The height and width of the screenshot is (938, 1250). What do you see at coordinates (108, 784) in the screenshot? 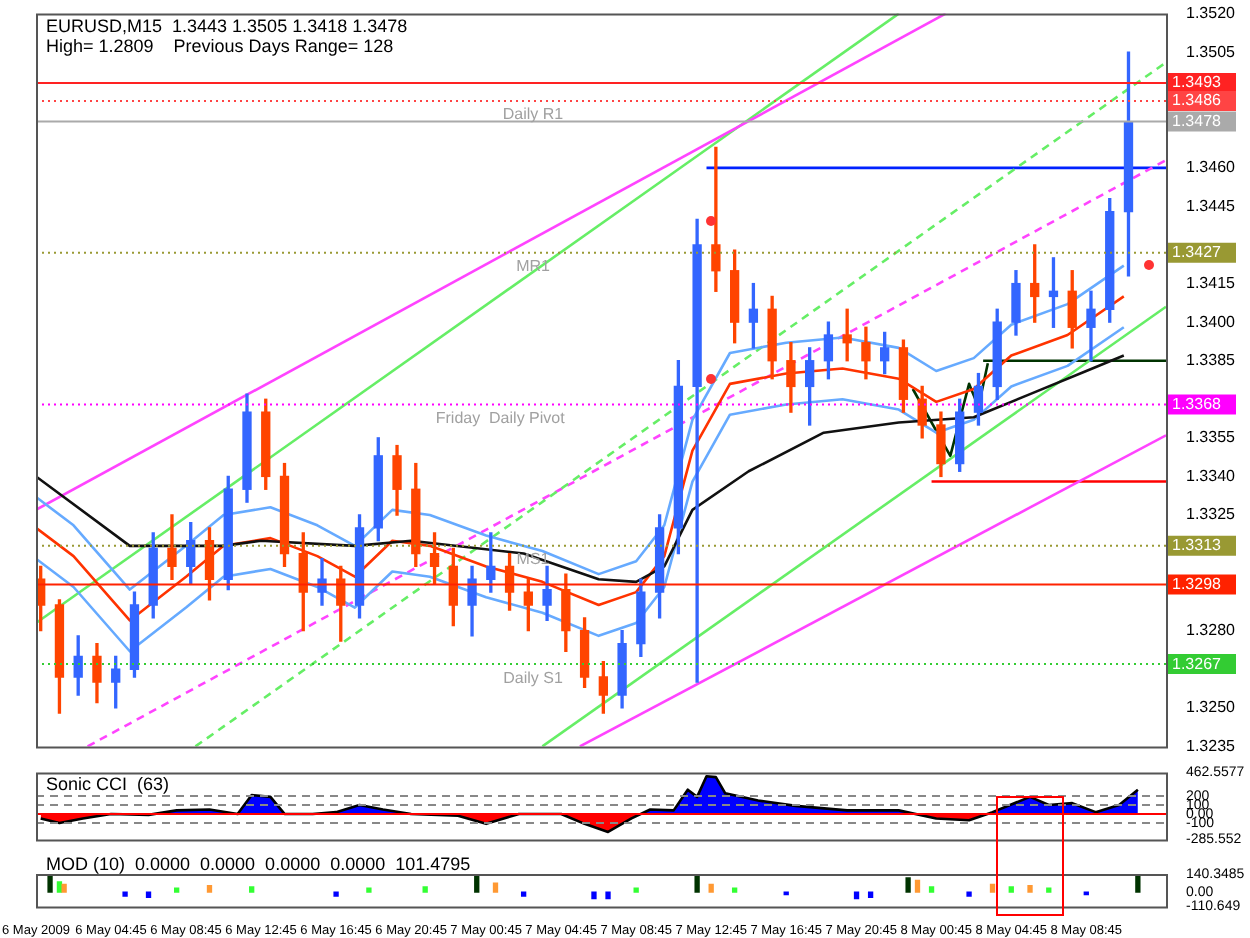
I see `chart-title: Sonic CCI (63)` at bounding box center [108, 784].